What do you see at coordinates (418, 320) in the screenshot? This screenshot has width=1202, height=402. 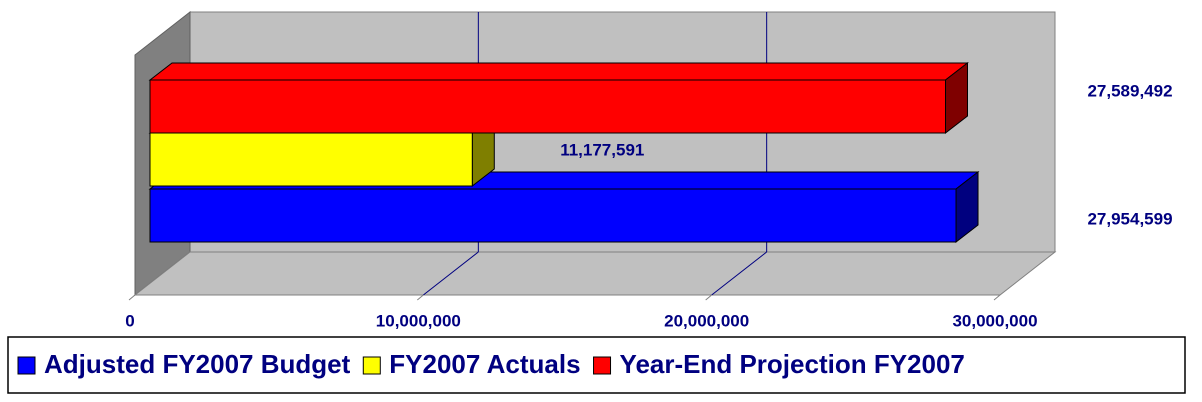 I see `x-tick-label: 10,000,000` at bounding box center [418, 320].